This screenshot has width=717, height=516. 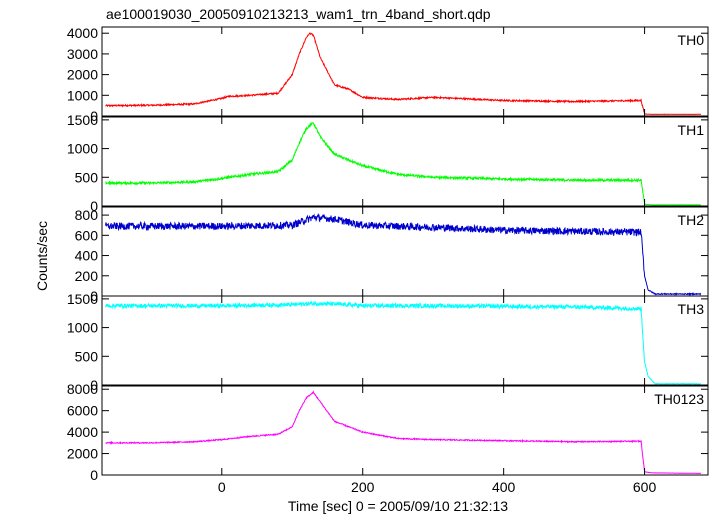 What do you see at coordinates (691, 130) in the screenshot?
I see `panel-label: TH1` at bounding box center [691, 130].